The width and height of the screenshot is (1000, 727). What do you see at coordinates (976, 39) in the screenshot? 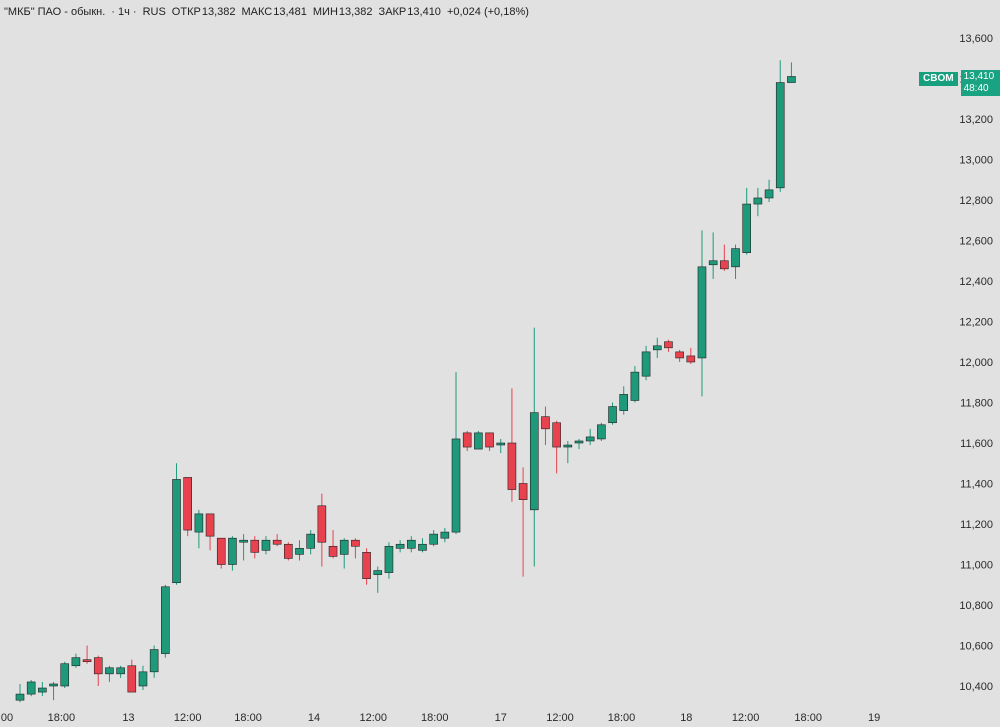
I see `y-tick-label: 13,600` at bounding box center [976, 39].